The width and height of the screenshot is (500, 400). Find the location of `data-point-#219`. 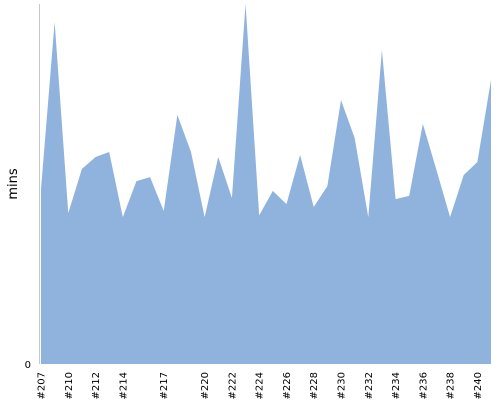

data-point-#219 is located at coordinates (191, 151).